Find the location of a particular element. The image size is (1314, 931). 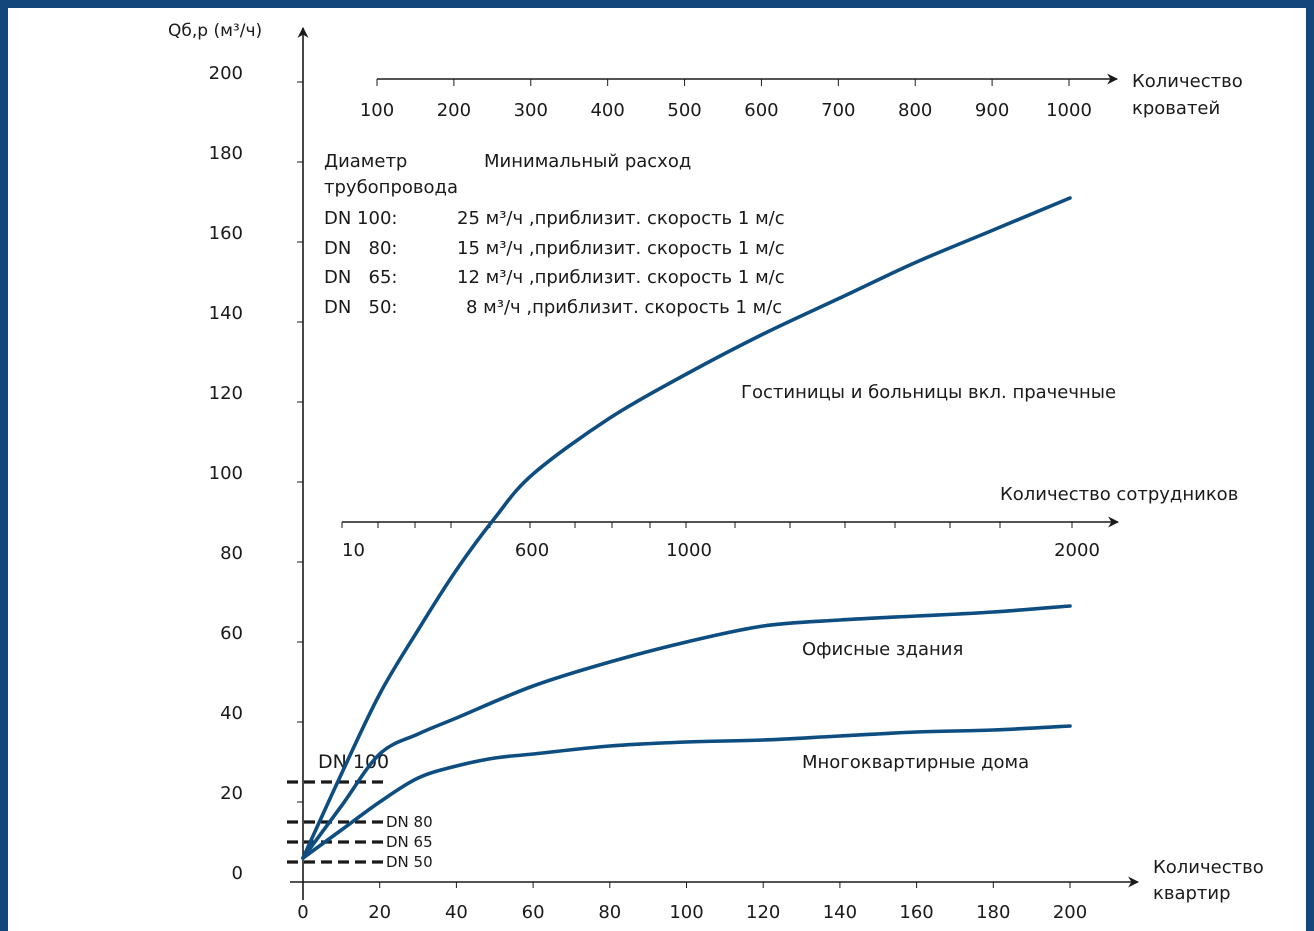

beds-tick-label: 100 is located at coordinates (377, 110).